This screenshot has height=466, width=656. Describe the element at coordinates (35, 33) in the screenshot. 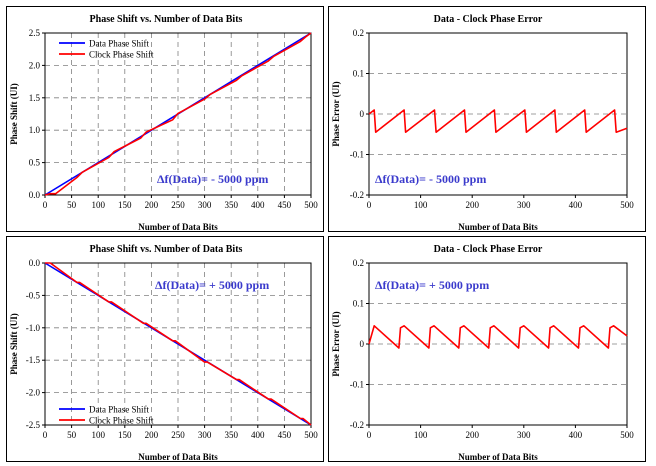

I see `y-tick-label: 2.5` at that location.